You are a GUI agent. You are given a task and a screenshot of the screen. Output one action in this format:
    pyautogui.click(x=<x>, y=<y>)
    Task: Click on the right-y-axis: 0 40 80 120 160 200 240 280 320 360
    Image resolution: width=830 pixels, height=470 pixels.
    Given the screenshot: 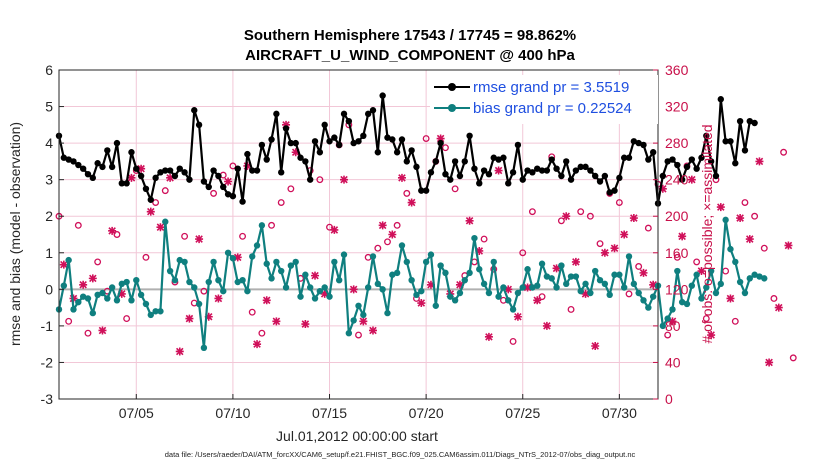 What is the action you would take?
    pyautogui.click(x=671, y=234)
    